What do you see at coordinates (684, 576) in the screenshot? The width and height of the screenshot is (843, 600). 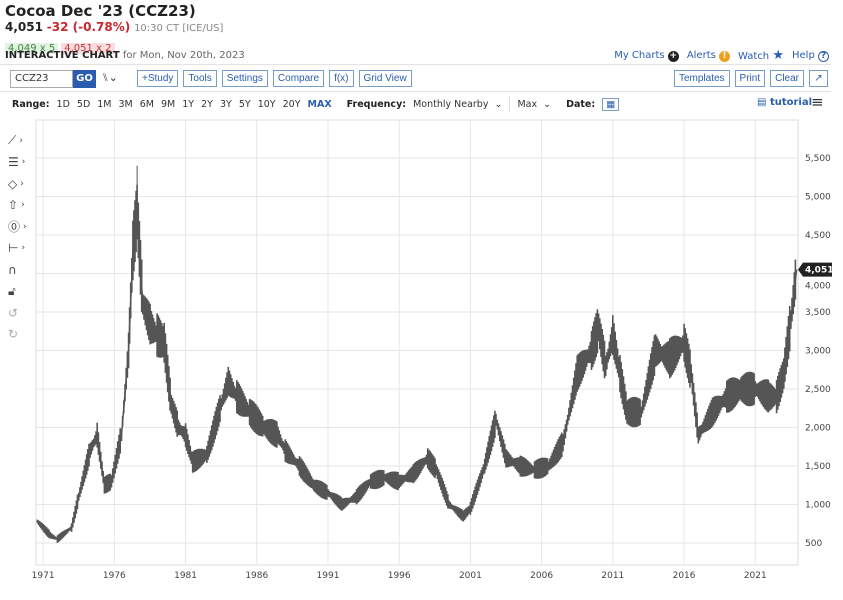 I see `x-tick-label: 2016` at bounding box center [684, 576].